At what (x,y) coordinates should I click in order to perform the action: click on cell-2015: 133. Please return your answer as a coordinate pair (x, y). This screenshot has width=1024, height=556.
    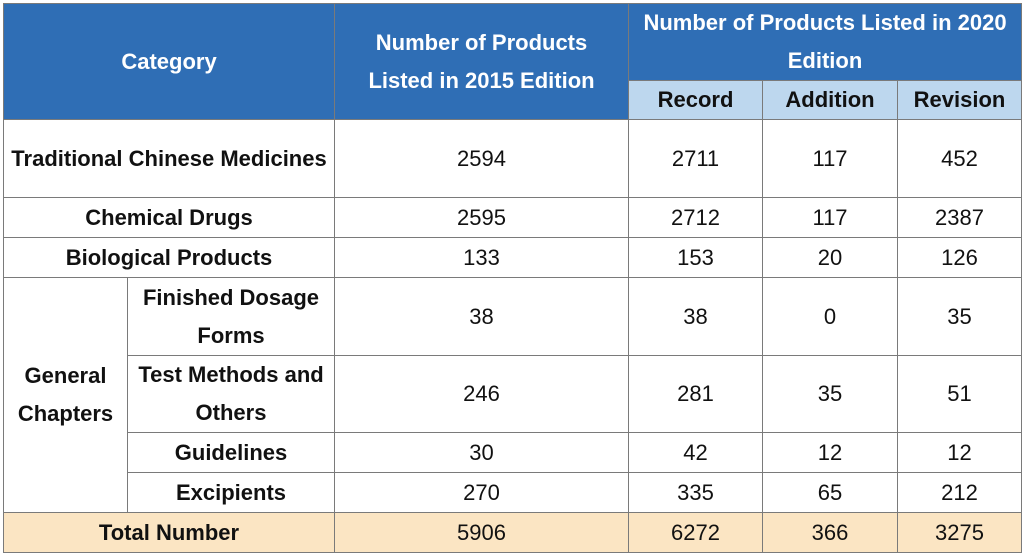
    Looking at the image, I should click on (482, 257).